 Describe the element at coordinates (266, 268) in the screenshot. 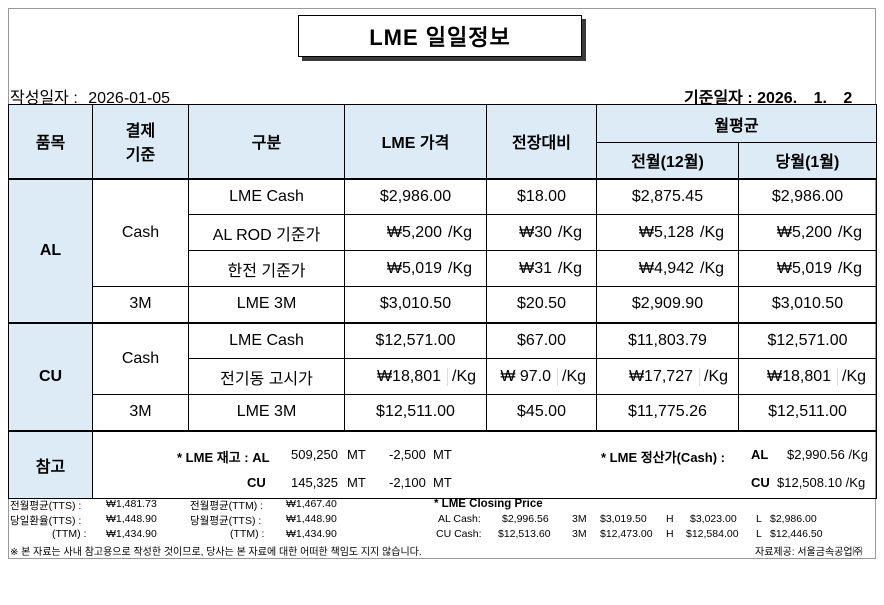

I see `category-cell: 한전 기준가` at that location.